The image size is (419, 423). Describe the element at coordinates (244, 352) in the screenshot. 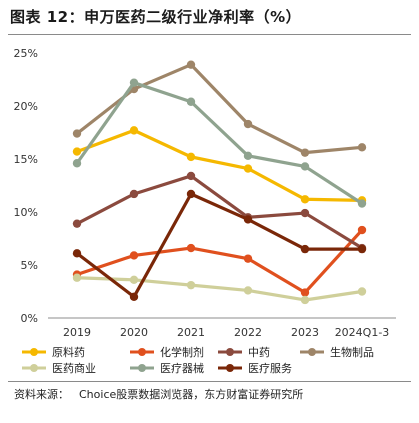

I see `legend-item: 中药` at that location.